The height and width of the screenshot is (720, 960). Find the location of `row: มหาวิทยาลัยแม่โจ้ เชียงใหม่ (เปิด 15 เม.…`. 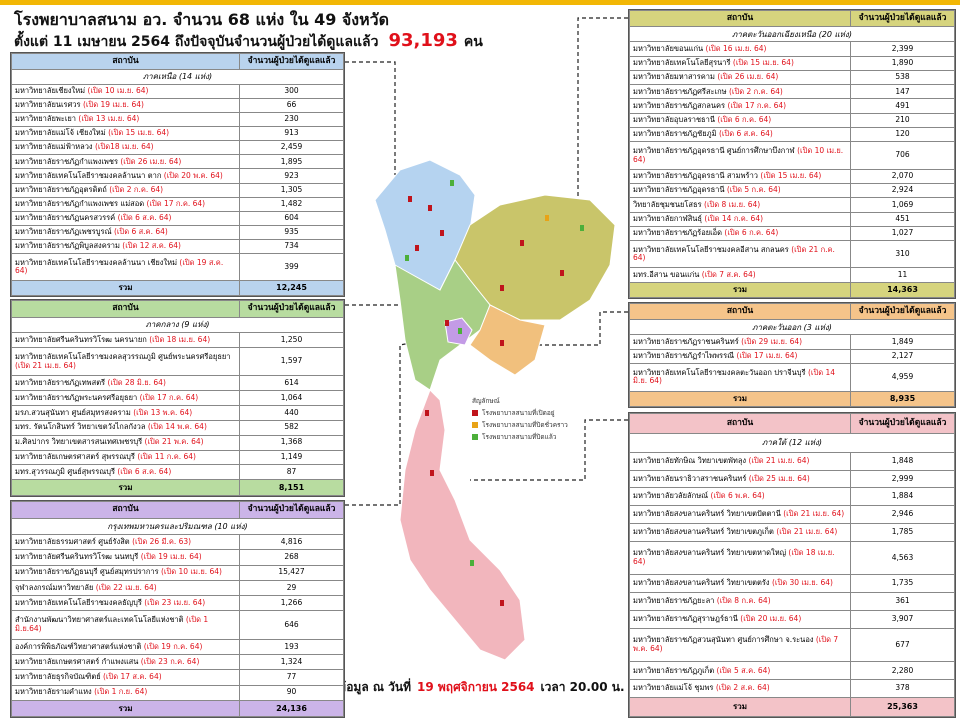

row: มหาวิทยาลัยแม่โจ้ เชียงใหม่ (เปิด 15 เม.… is located at coordinates (177, 134).